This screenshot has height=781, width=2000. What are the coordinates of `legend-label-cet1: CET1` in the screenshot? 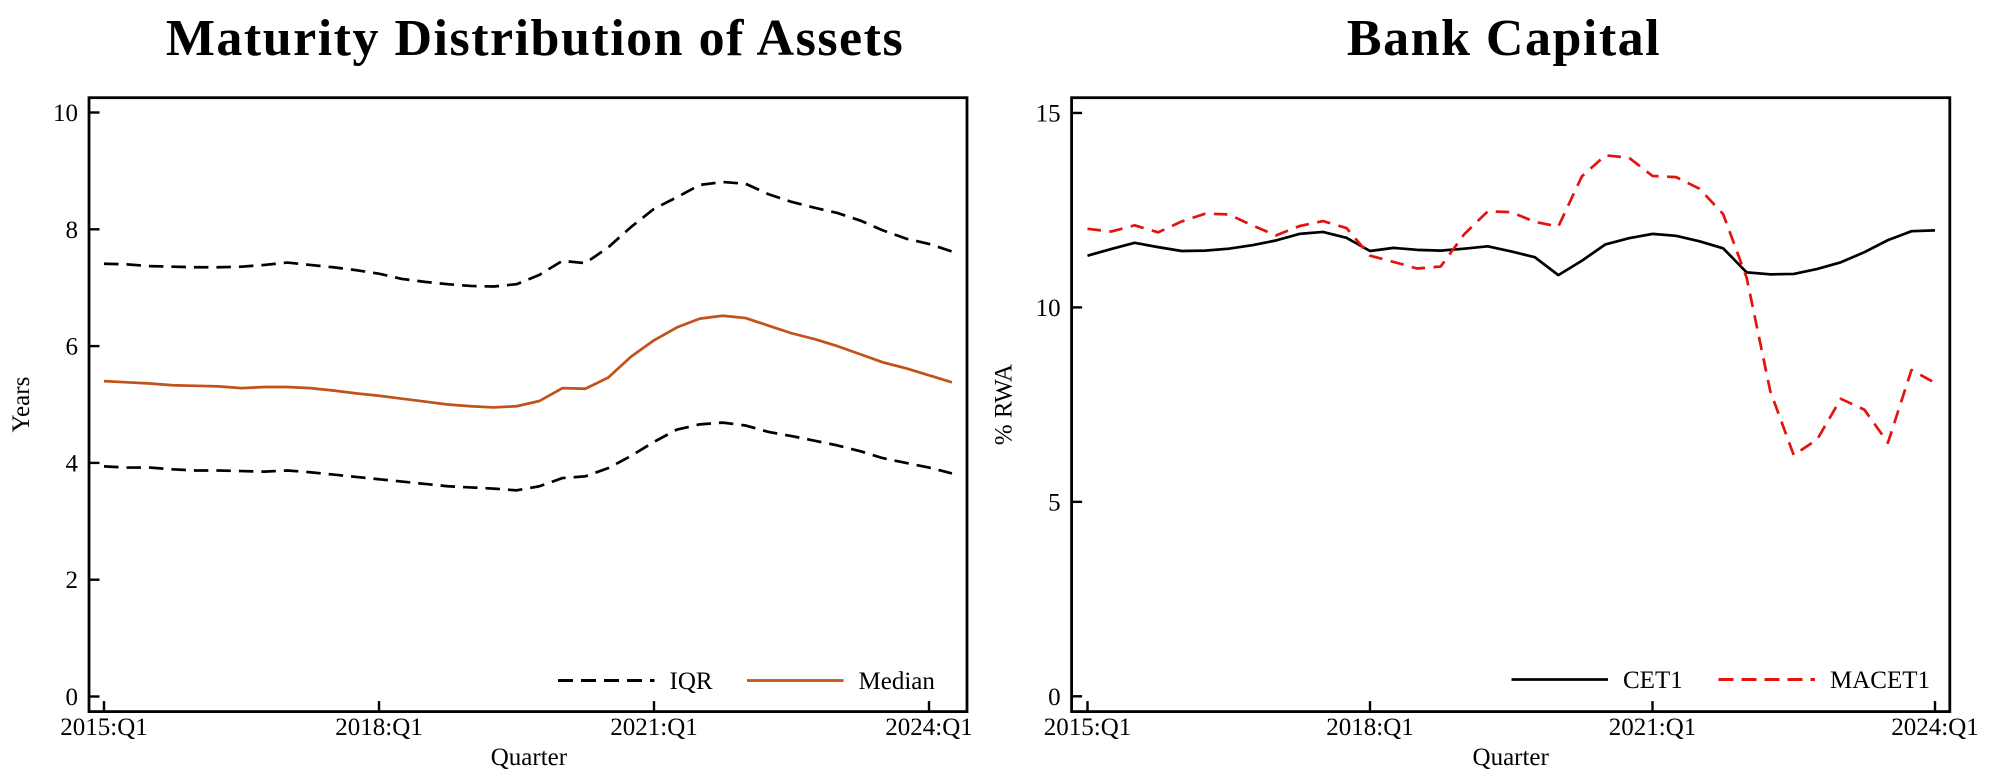 It's located at (1653, 680).